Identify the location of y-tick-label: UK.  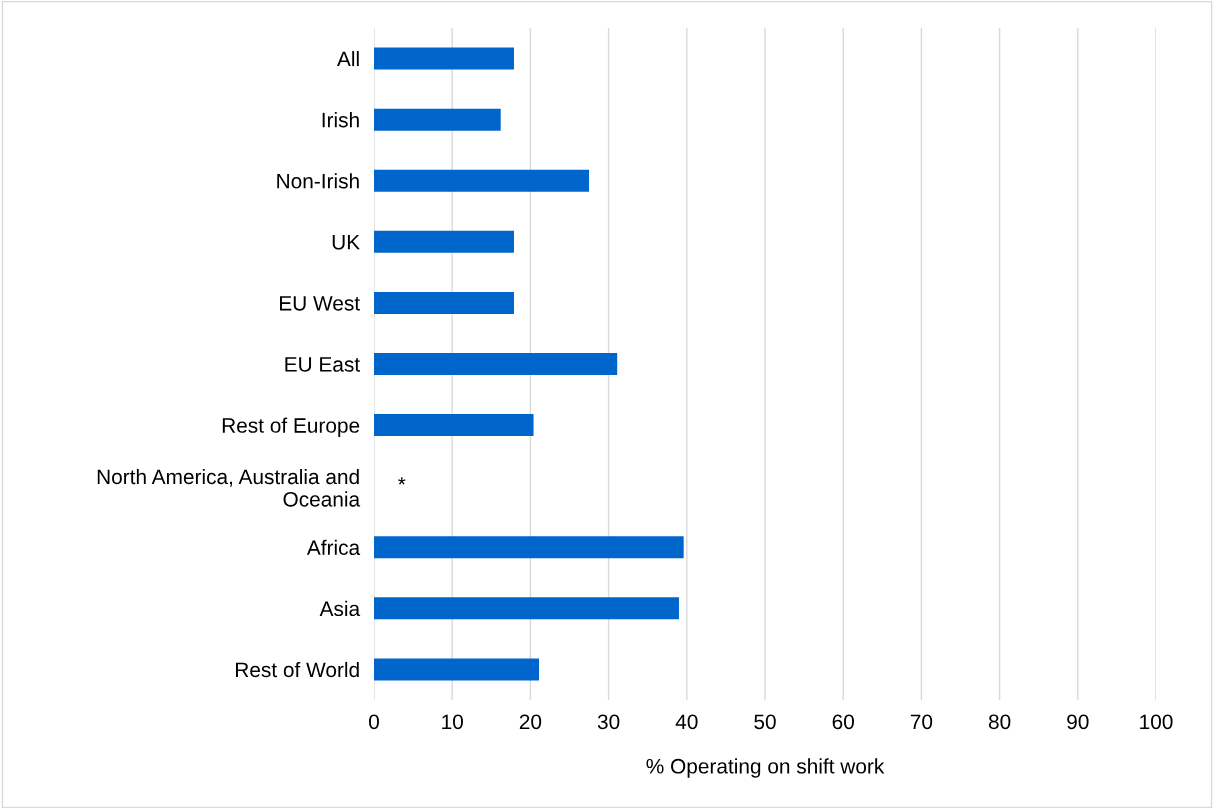
(346, 242).